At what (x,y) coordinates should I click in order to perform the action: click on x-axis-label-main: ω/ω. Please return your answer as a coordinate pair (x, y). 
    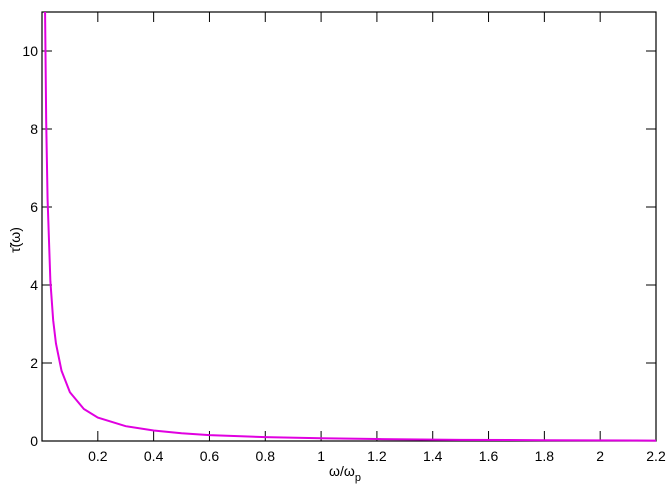
    Looking at the image, I should click on (342, 471).